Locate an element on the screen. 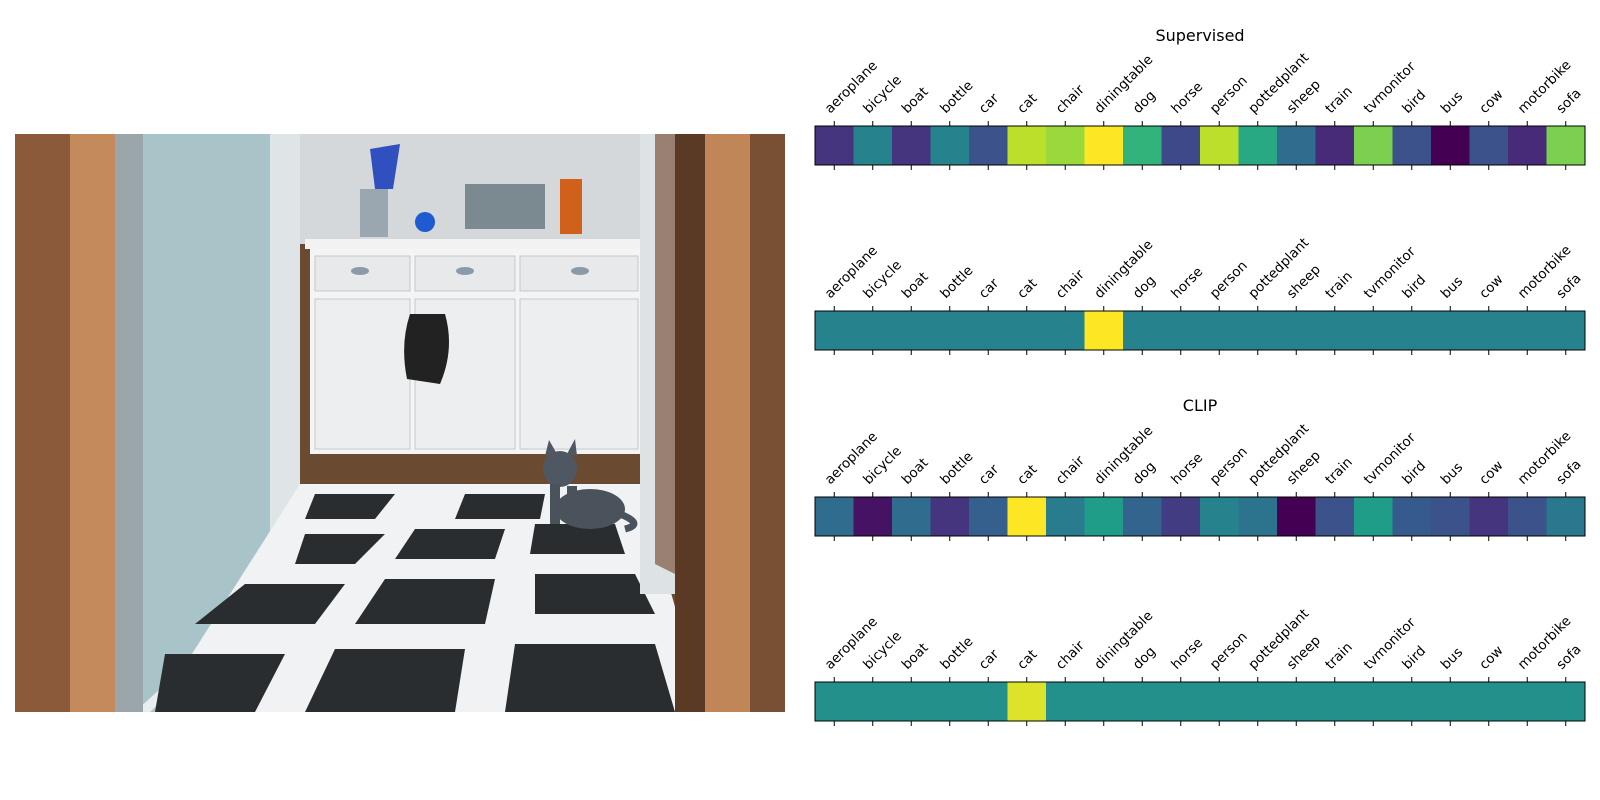  heatmap-cell-chair is located at coordinates (1065, 701).